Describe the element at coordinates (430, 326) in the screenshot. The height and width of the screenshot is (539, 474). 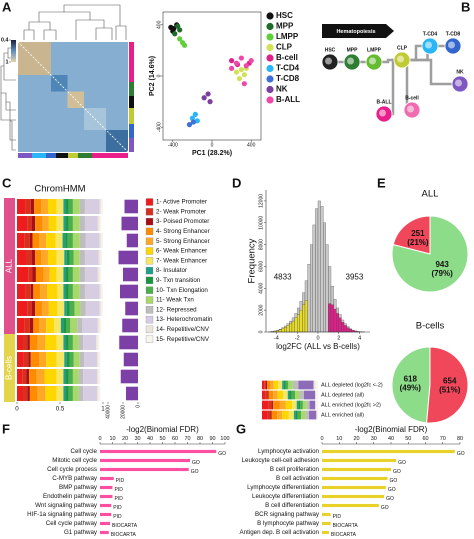
I see `pie-title: B-cells` at that location.